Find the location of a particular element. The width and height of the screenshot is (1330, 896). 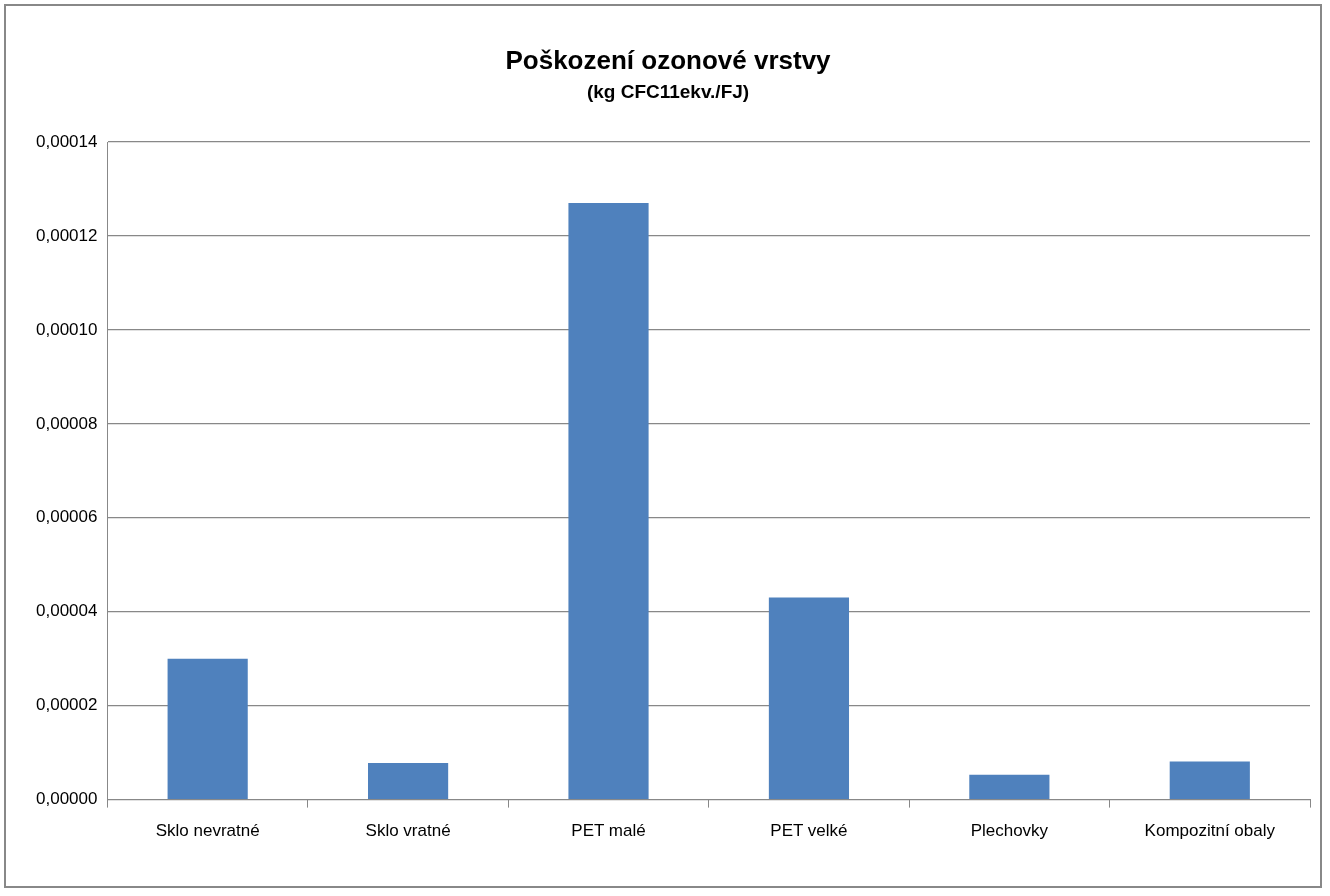

chart-subtitle: (kg CFC11ekv./FJ) is located at coordinates (668, 91).